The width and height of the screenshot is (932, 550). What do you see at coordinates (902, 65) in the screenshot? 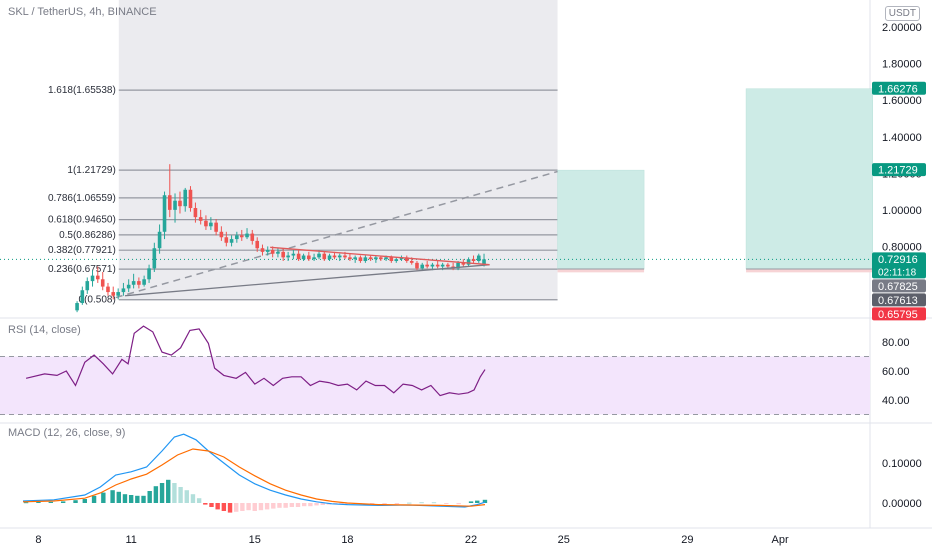
I see `price-tick-label: 1.80000` at bounding box center [902, 65].